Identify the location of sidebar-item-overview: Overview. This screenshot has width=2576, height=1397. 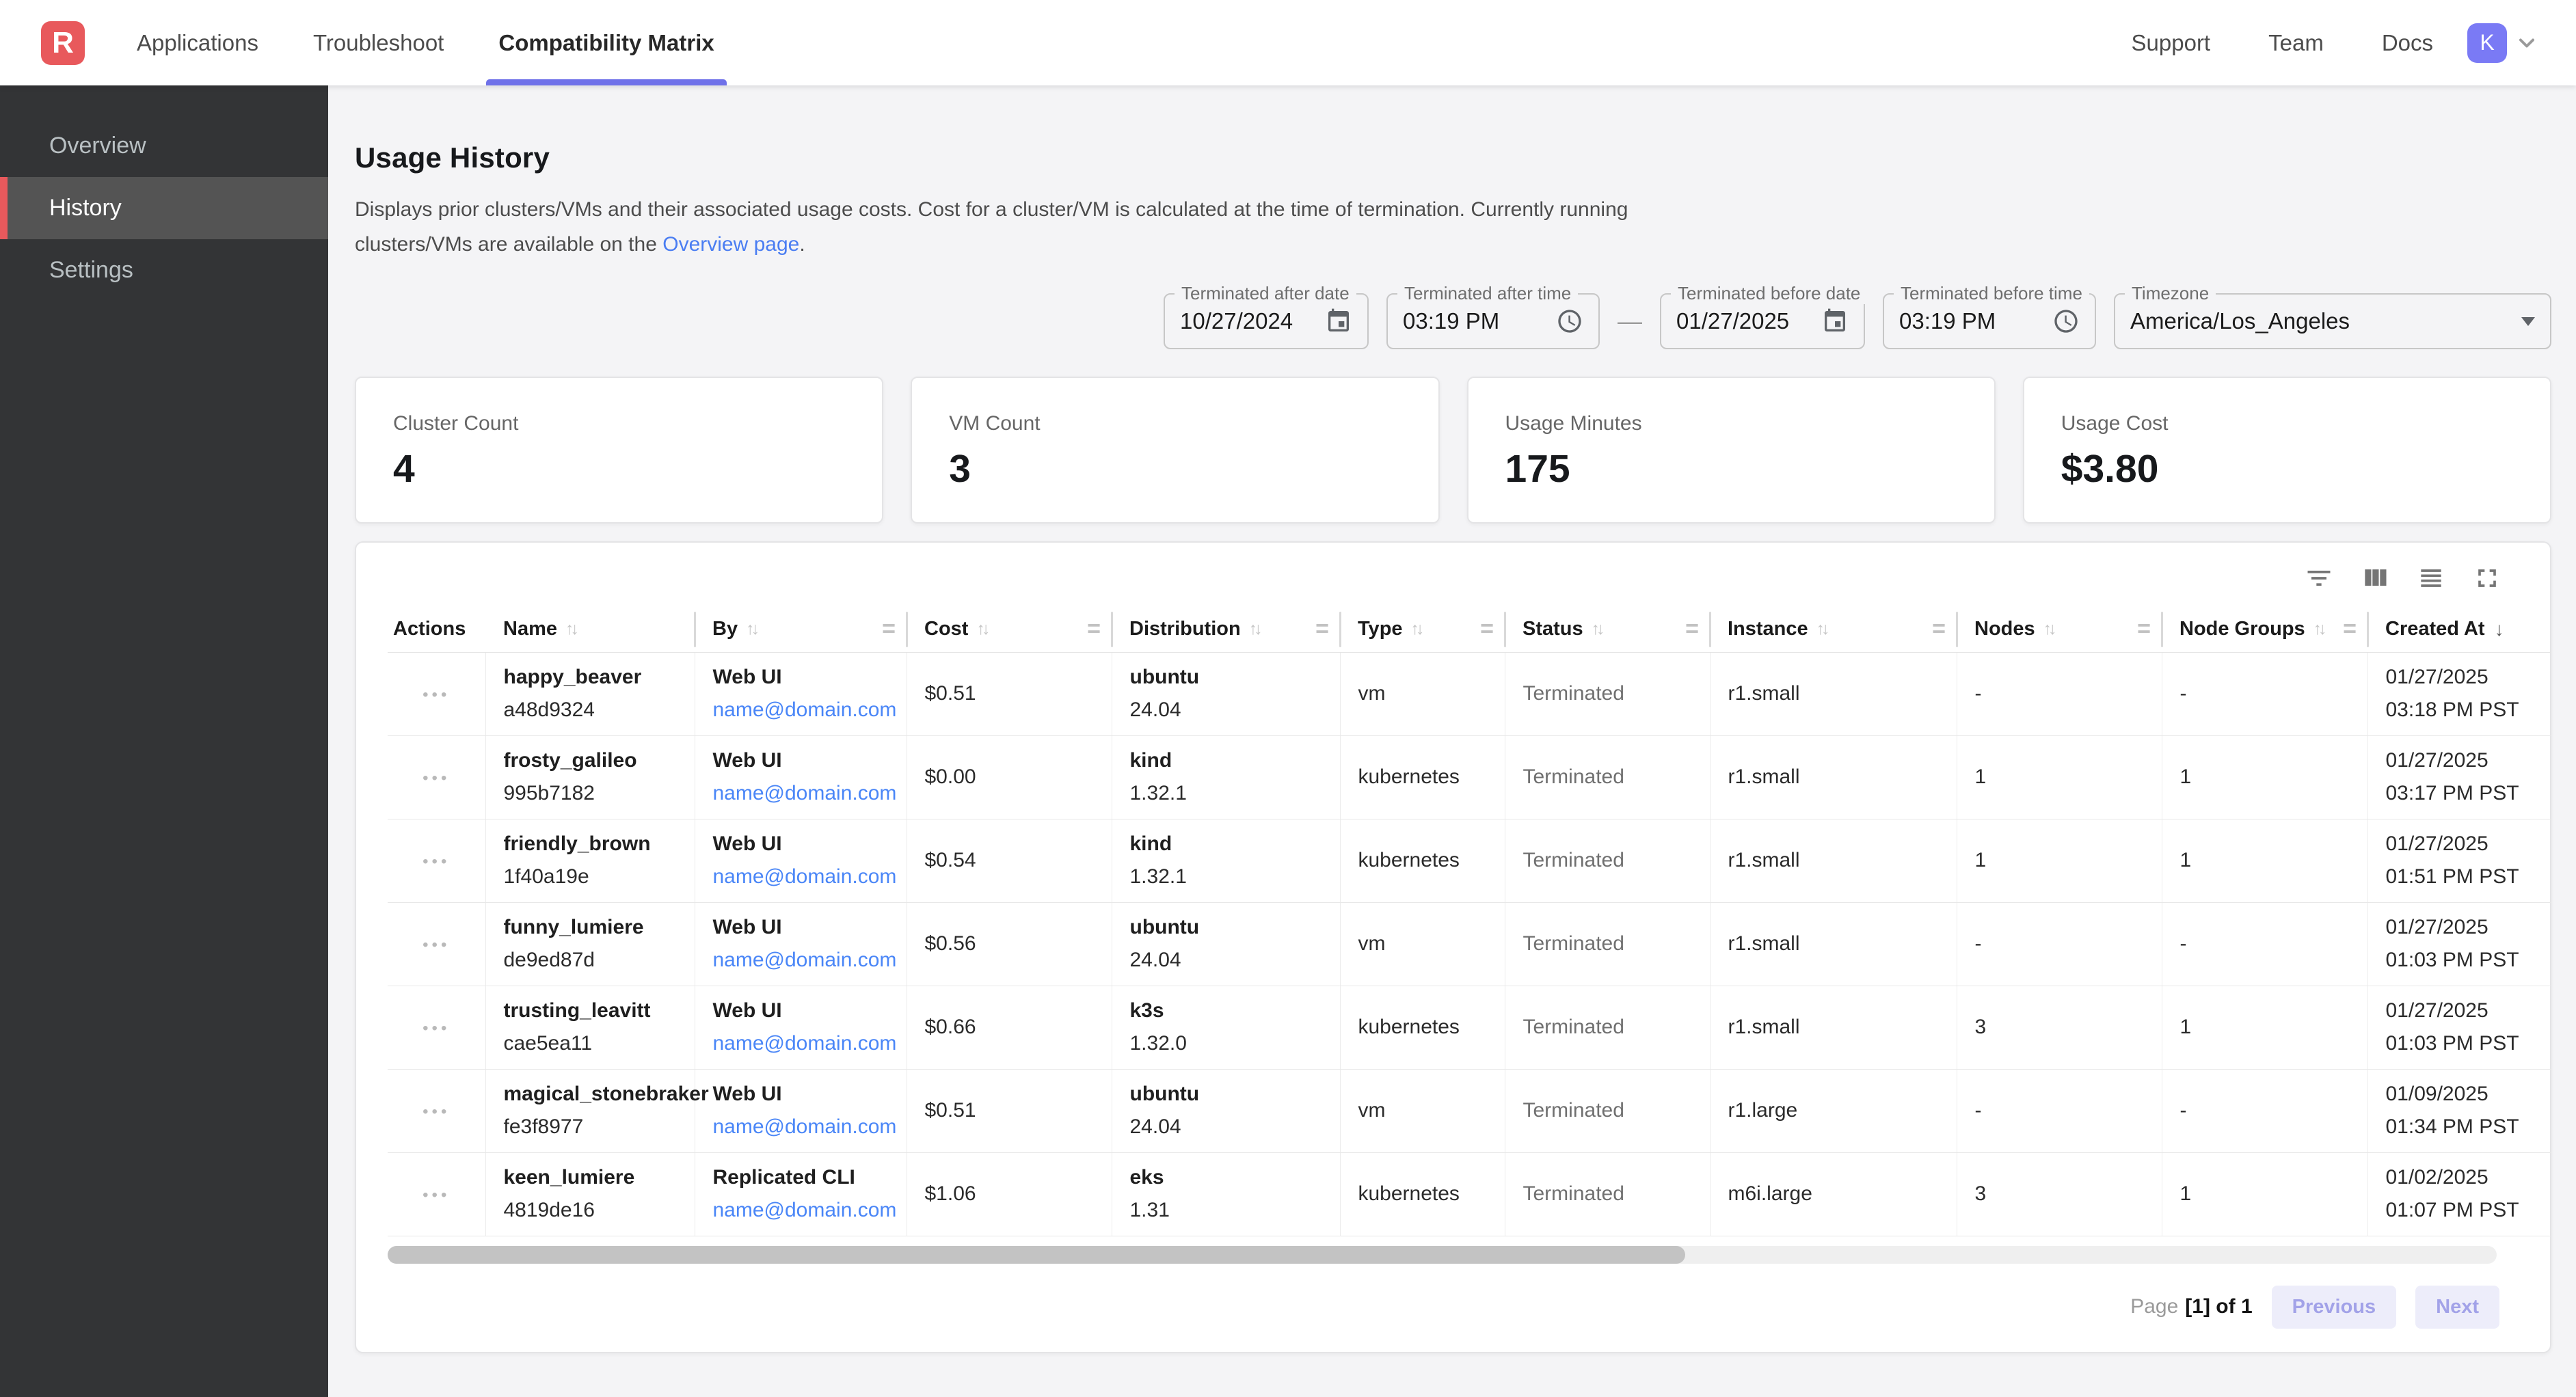
(97, 146).